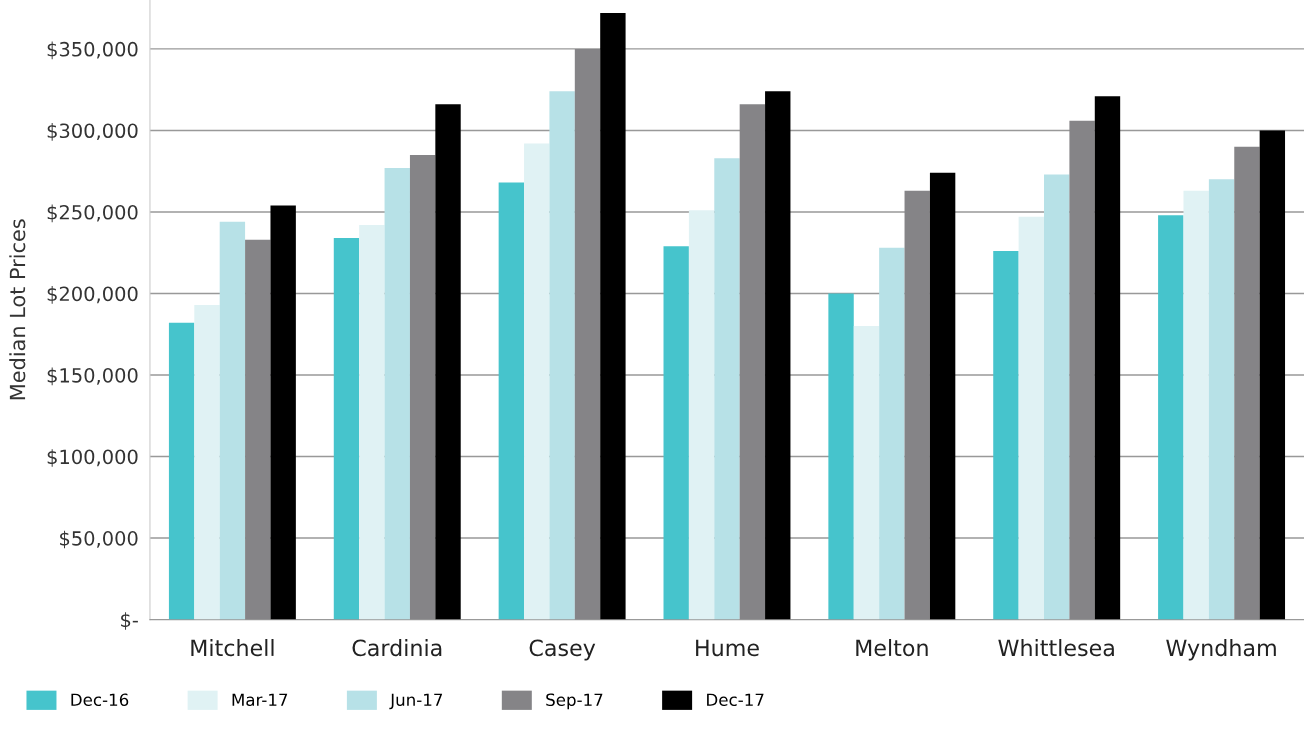  What do you see at coordinates (99, 539) in the screenshot?
I see `y-tick-label: $50,000` at bounding box center [99, 539].